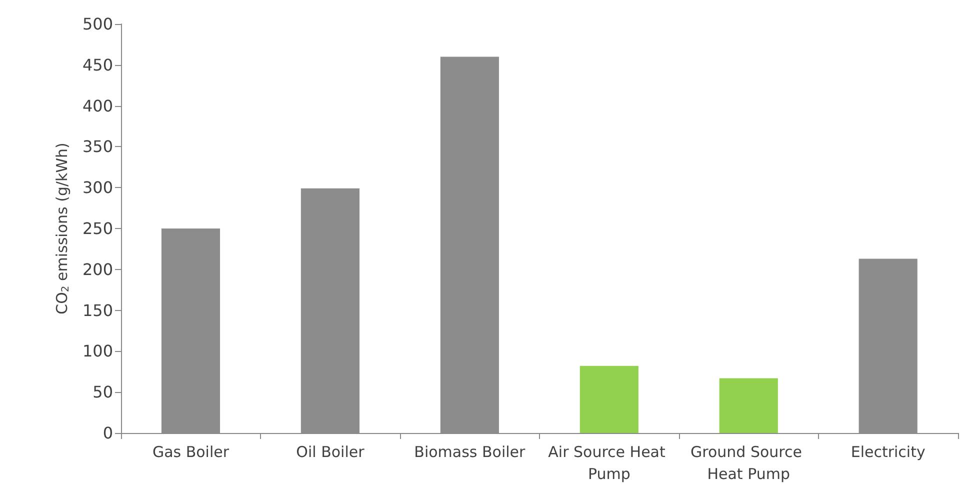 The height and width of the screenshot is (501, 969). Describe the element at coordinates (748, 463) in the screenshot. I see `x-tick-label: Ground Source Heat Pump` at that location.